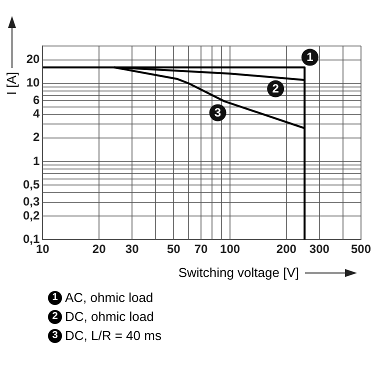 The image size is (375, 375). I want to click on legend-label: AC, ohmic load, so click(109, 297).